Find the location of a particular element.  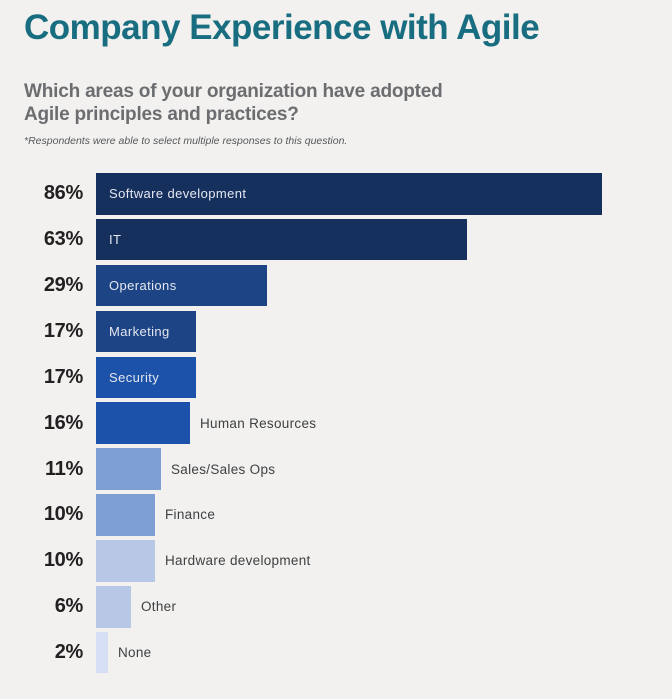

chart-row: 10% Finance is located at coordinates (336, 515).